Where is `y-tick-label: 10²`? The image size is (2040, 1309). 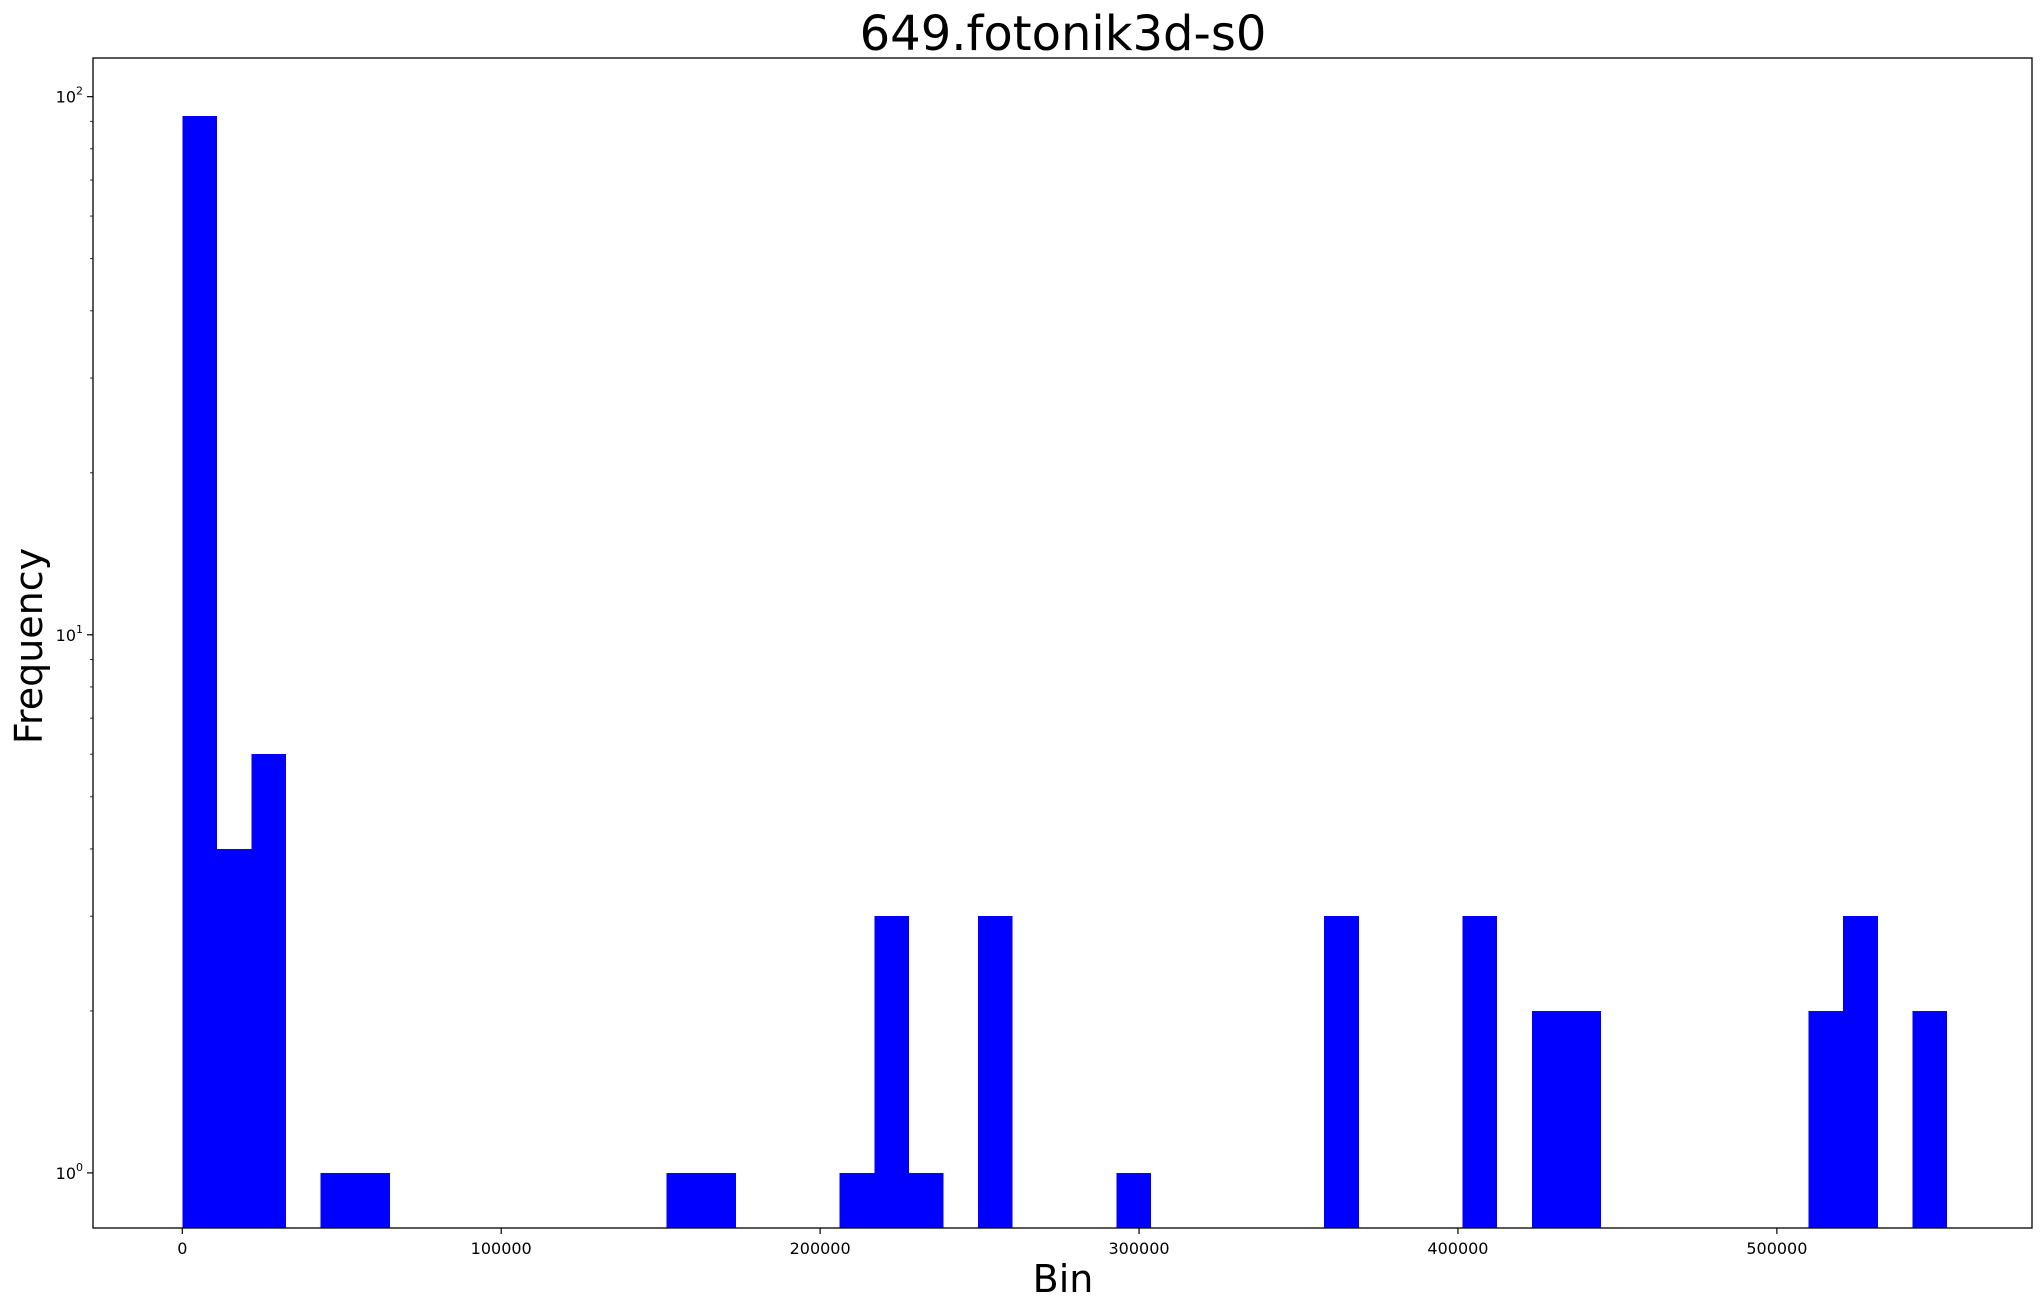
y-tick-label: 10² is located at coordinates (69, 96).